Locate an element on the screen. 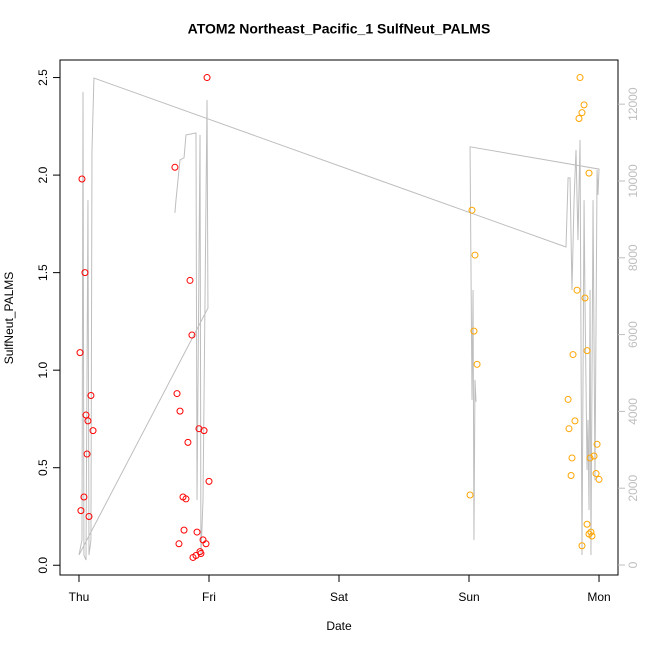 This screenshot has width=650, height=650. y-tick-label: 0.0 is located at coordinates (43, 565).